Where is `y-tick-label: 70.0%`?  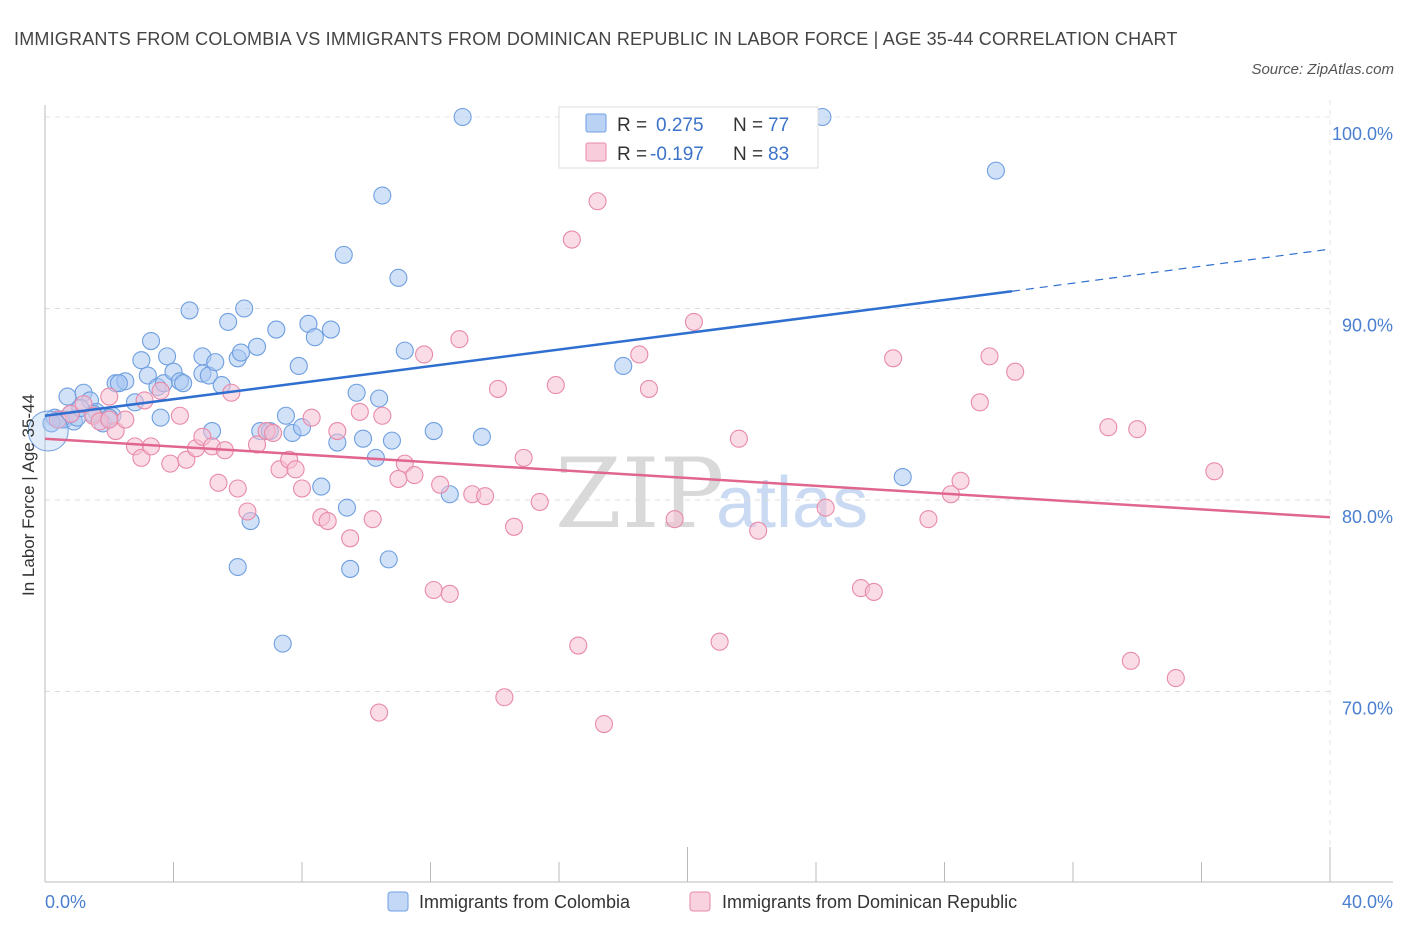
y-tick-label: 70.0% is located at coordinates (1367, 709).